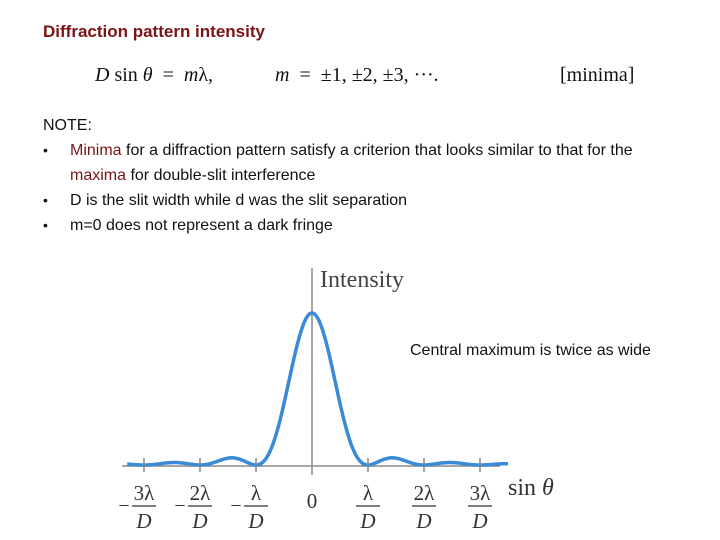 The width and height of the screenshot is (720, 540). I want to click on notes-heading: NOTE:, so click(67, 125).